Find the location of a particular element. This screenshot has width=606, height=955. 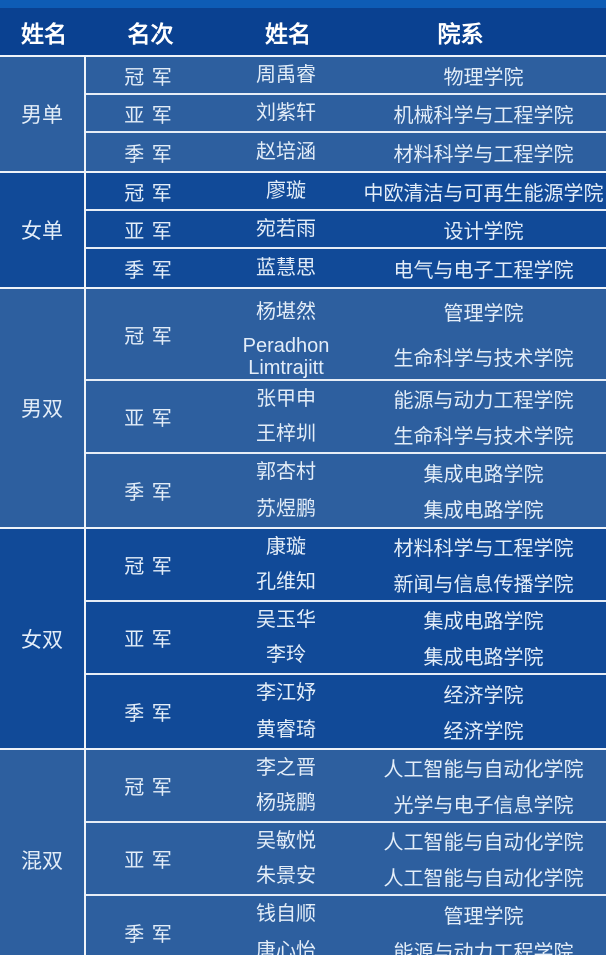

department-name: 光学与电子信息学院 is located at coordinates (483, 805).